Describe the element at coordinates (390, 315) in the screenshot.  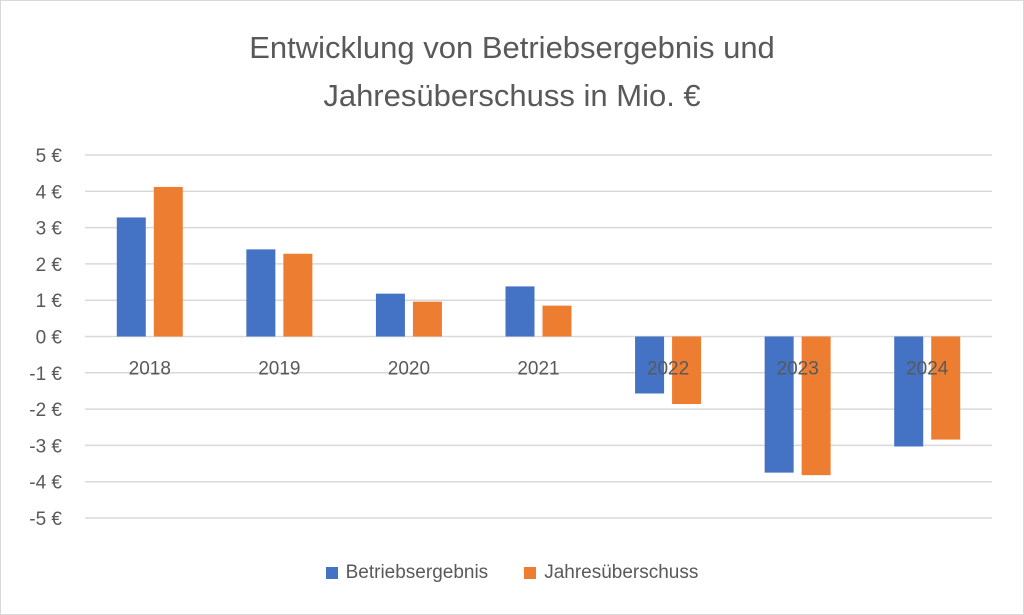
I see `bar-betriebsergebnis-2020` at that location.